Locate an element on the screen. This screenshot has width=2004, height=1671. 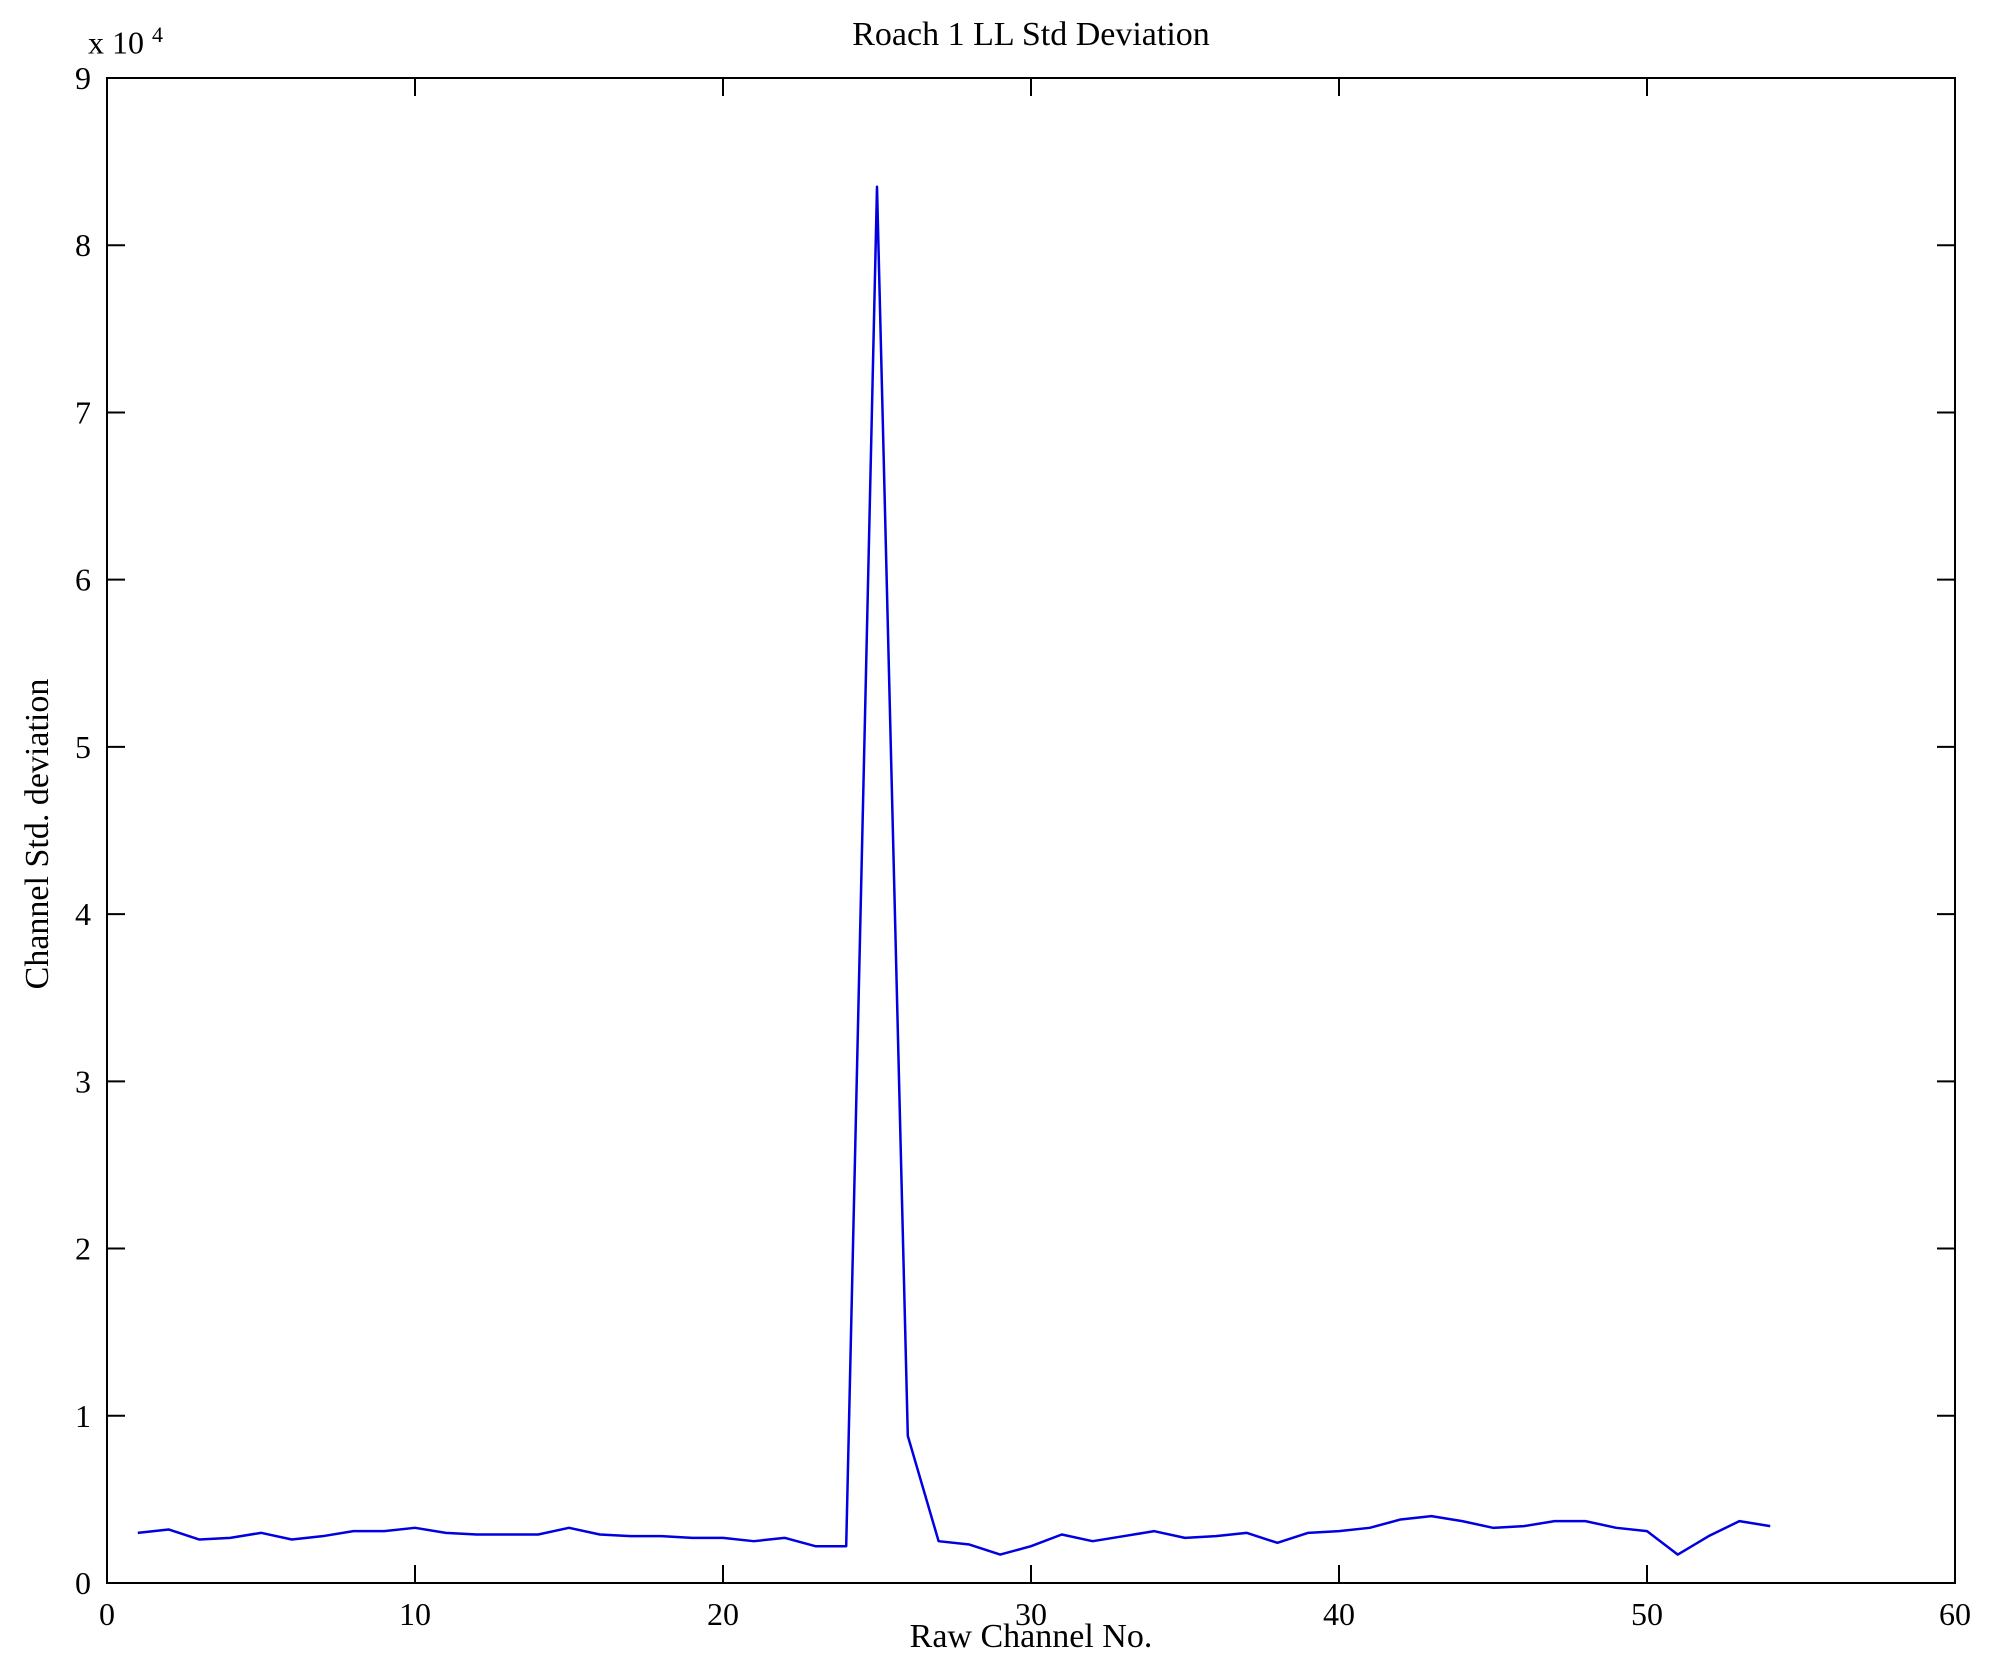
x-tick-label: 0 is located at coordinates (107, 1614).